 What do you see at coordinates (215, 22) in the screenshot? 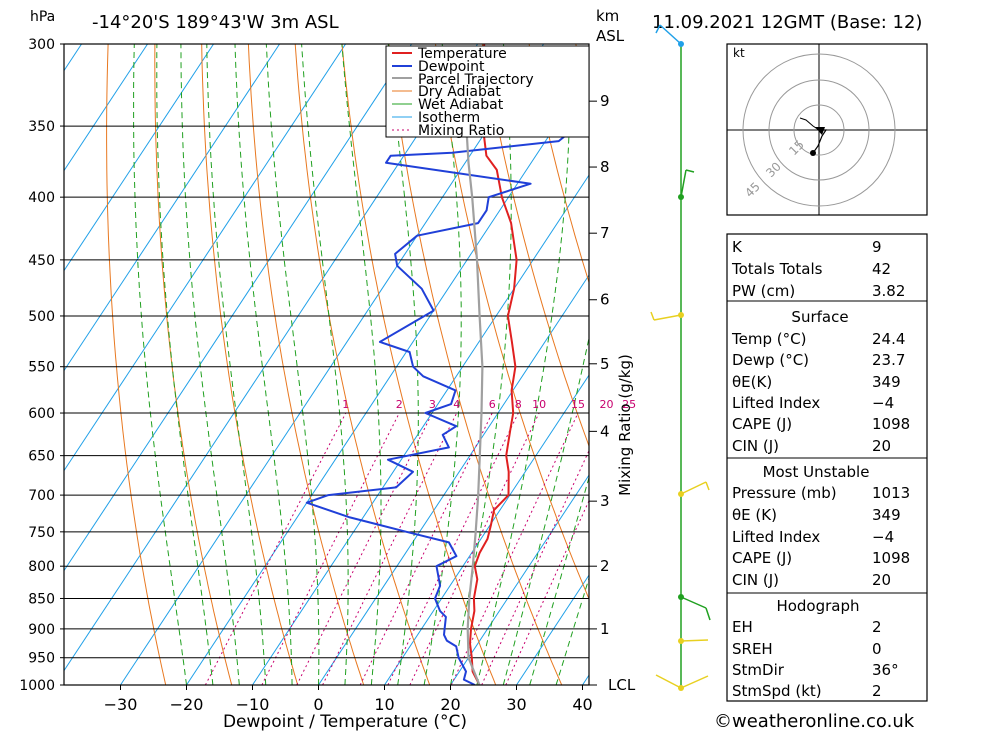
I see `location-title: -14°20'S 189°43'W 3m ASL` at bounding box center [215, 22].